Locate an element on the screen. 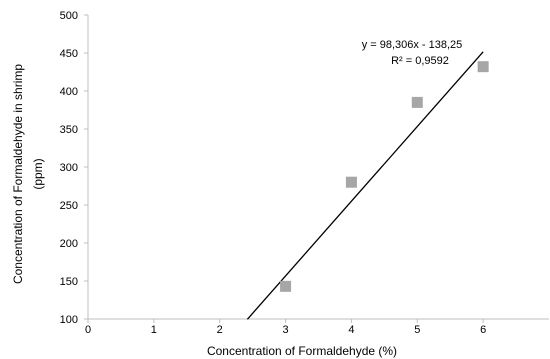 Image resolution: width=550 pixels, height=359 pixels. y-axis-title-line-1: Concentration of Formaldehyde in shrimp is located at coordinates (18, 174).